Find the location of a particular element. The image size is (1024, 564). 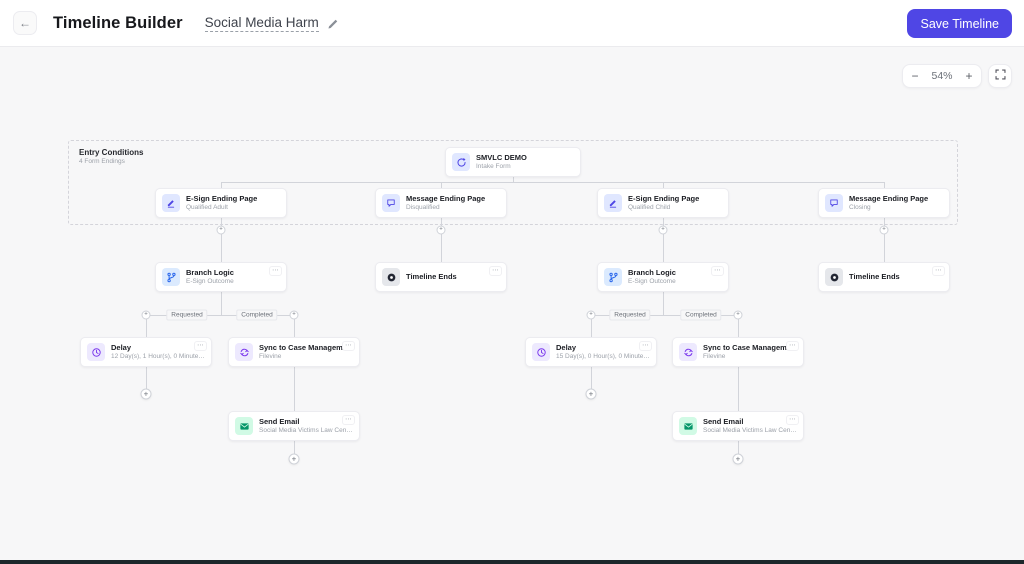

node-subtitle: 15 Day(s), 0 Hour(s), 0 Minute(s) is located at coordinates (603, 357).